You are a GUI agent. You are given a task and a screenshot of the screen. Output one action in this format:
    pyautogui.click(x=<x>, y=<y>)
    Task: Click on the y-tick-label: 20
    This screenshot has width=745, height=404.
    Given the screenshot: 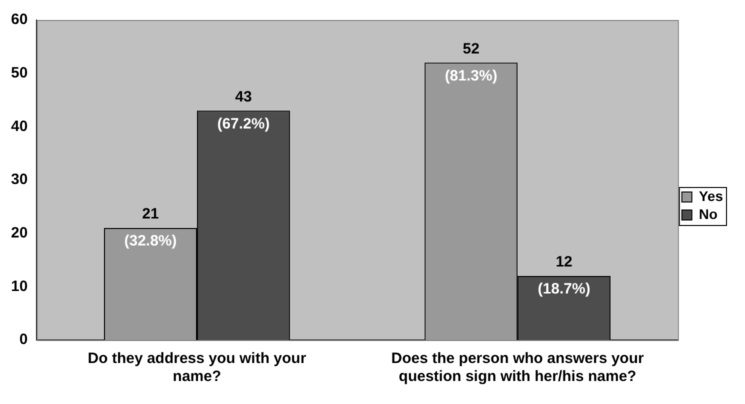 What is the action you would take?
    pyautogui.click(x=19, y=233)
    